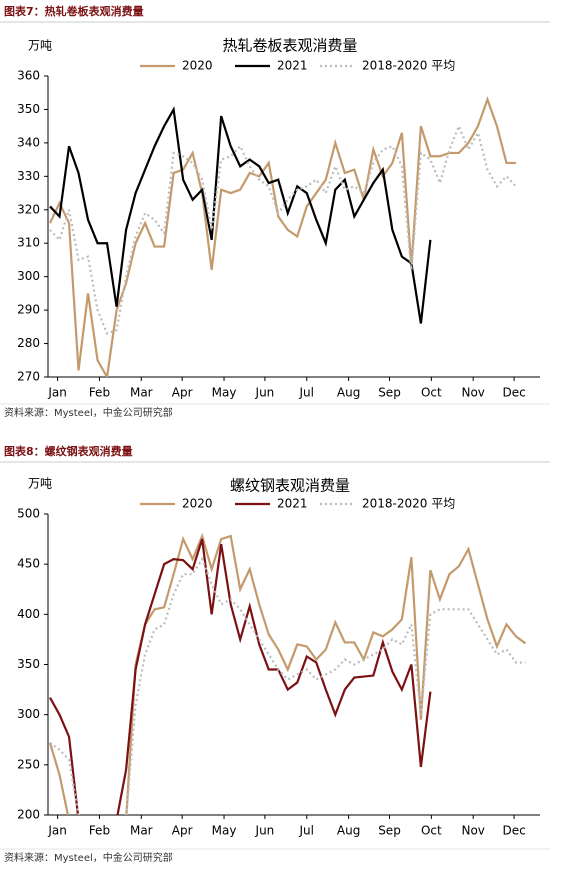 This screenshot has height=875, width=567. I want to click on figure-caption: 图表8：螺纹钢表观消费量, so click(68, 451).